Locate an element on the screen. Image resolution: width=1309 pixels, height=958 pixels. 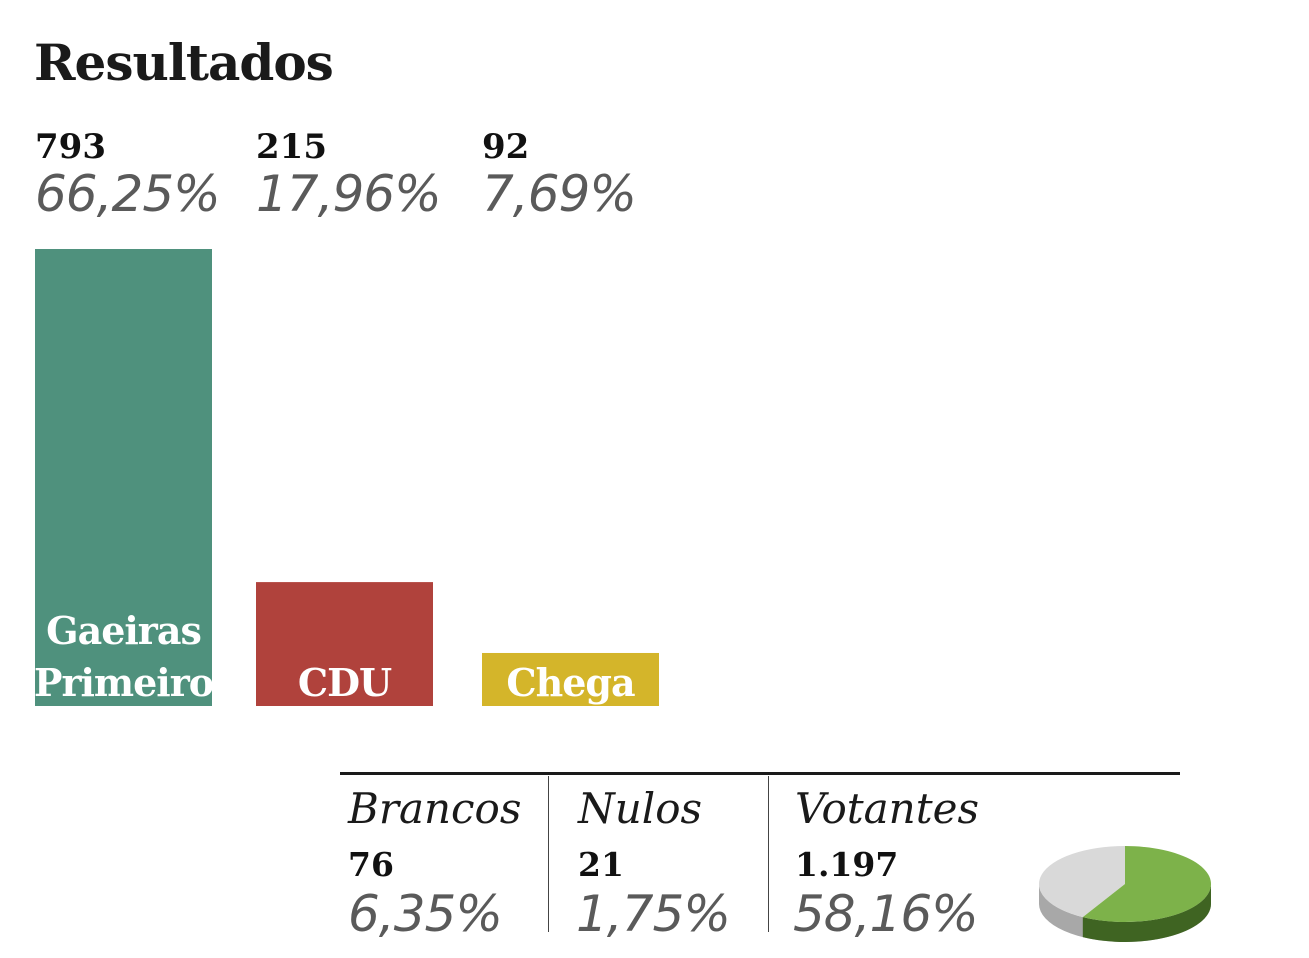
count-label-0: 793 is located at coordinates (70, 147).